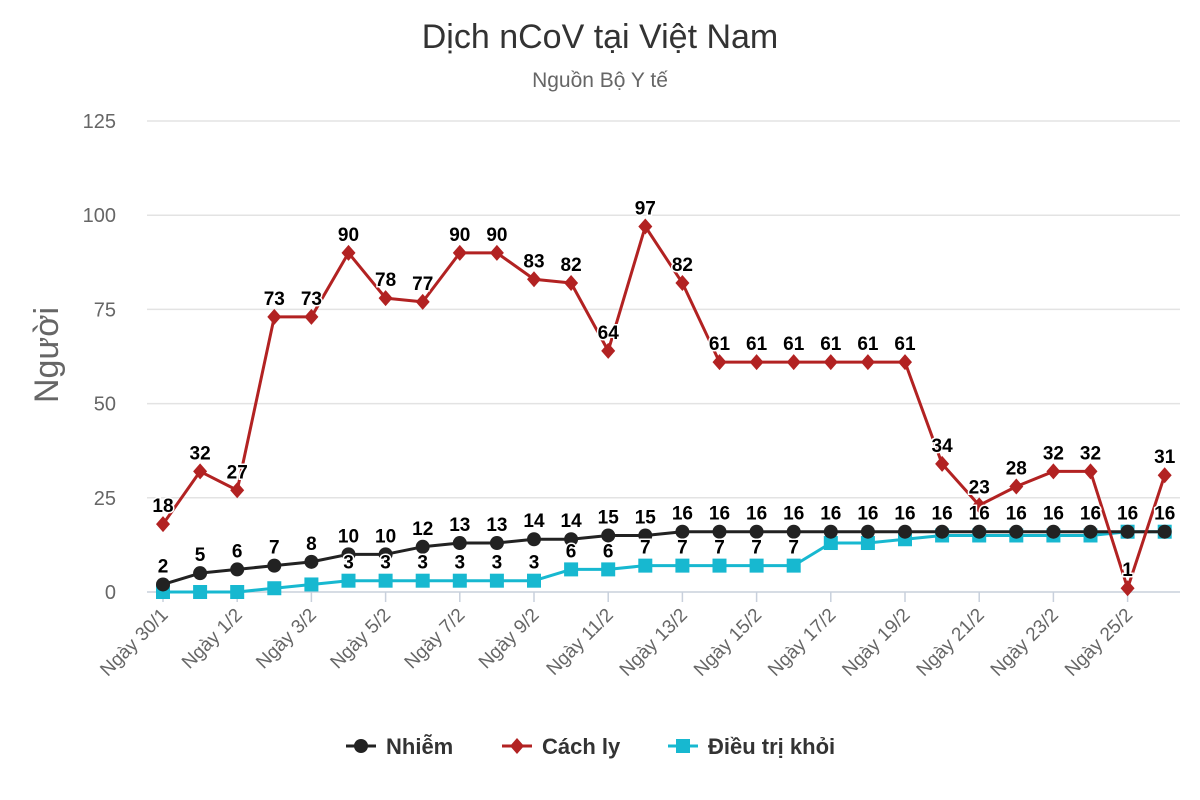 This screenshot has width=1200, height=800. I want to click on y-tick-label: 75, so click(105, 310).